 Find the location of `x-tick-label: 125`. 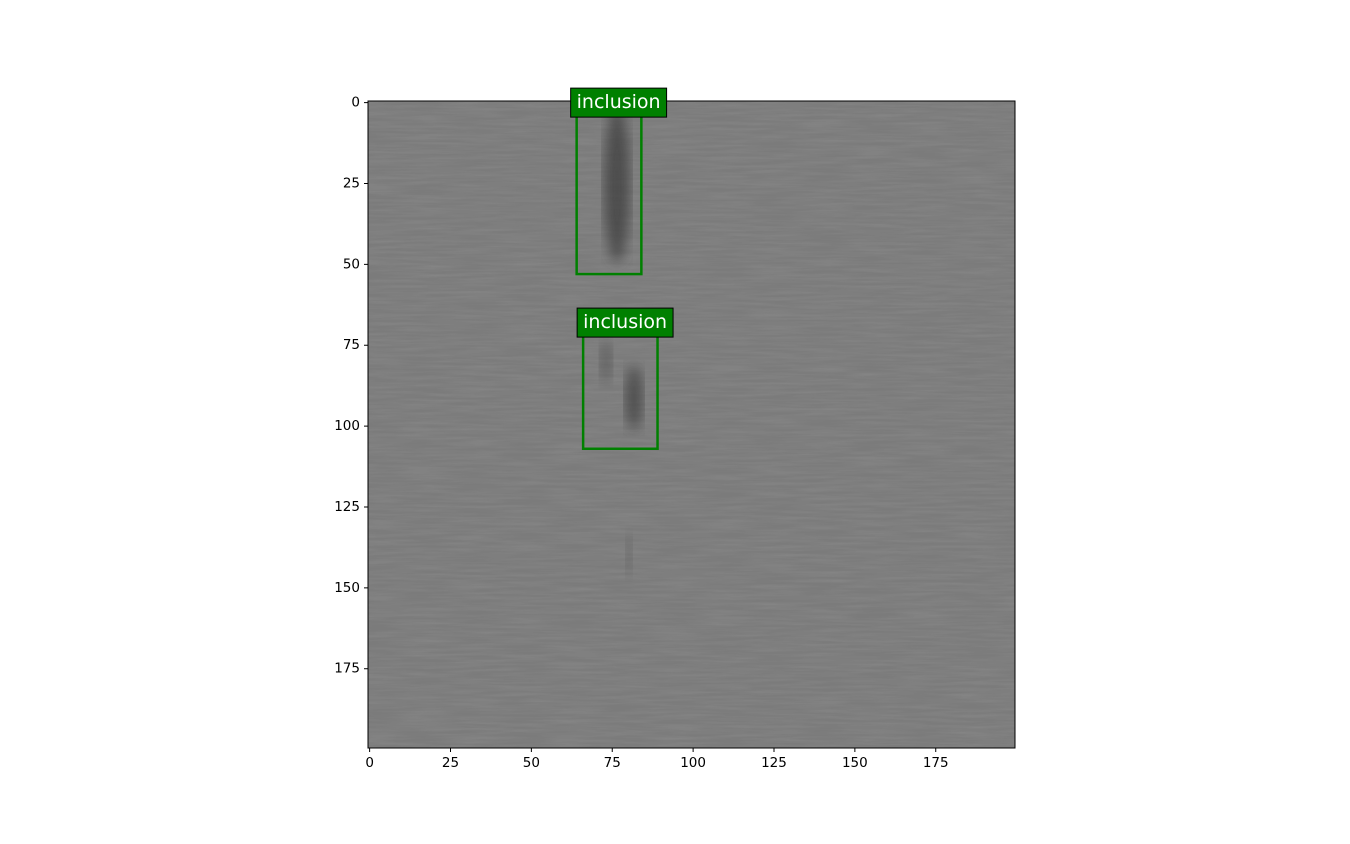

x-tick-label: 125 is located at coordinates (774, 763).